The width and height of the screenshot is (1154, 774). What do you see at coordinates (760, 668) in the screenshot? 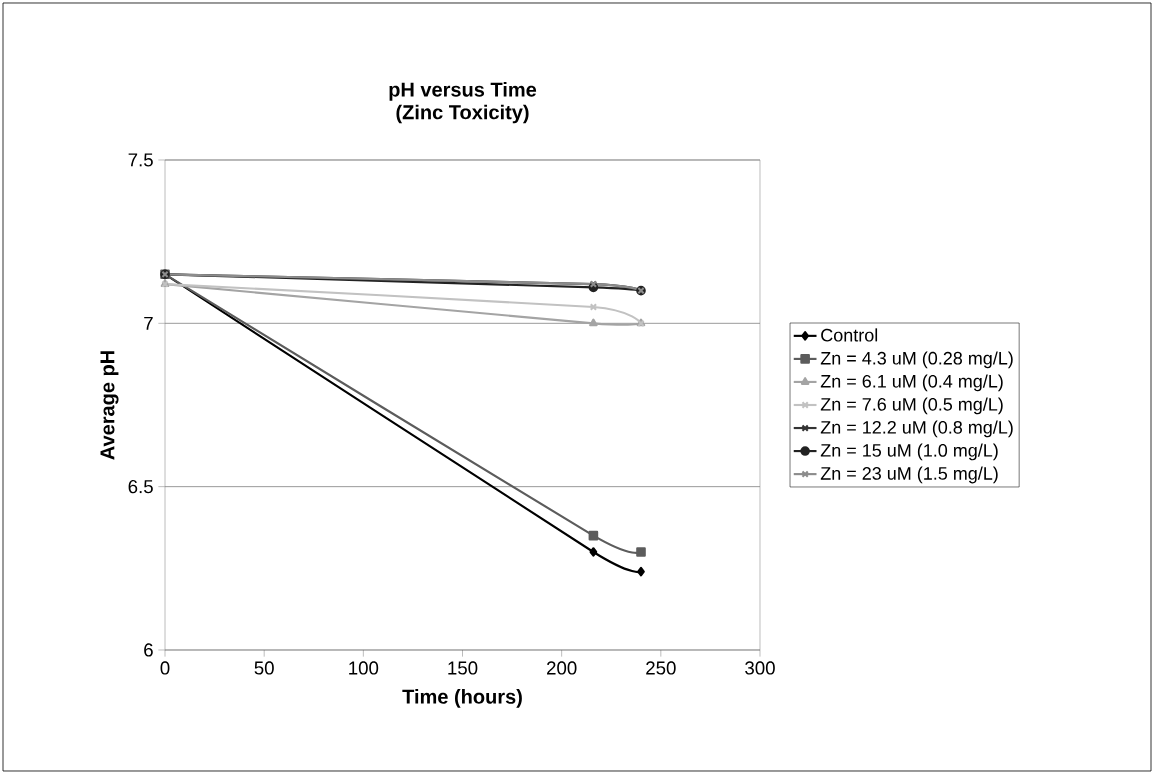
I see `x-tick-label: 300` at bounding box center [760, 668].